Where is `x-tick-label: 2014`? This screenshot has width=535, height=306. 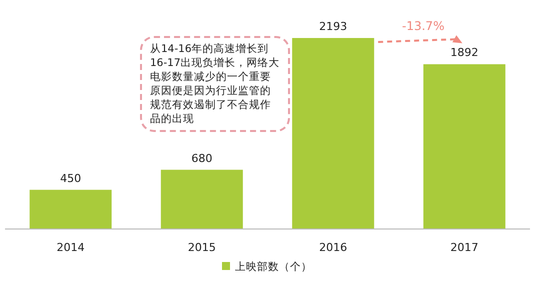 x-tick-label: 2014 is located at coordinates (70, 247).